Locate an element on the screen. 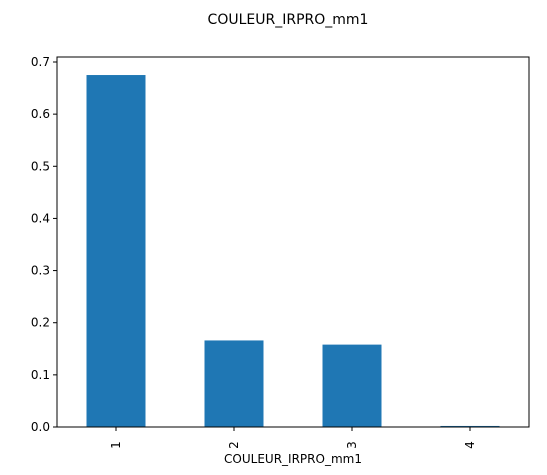 The width and height of the screenshot is (547, 475). y-tick-label-2: 0.2 is located at coordinates (40, 323).